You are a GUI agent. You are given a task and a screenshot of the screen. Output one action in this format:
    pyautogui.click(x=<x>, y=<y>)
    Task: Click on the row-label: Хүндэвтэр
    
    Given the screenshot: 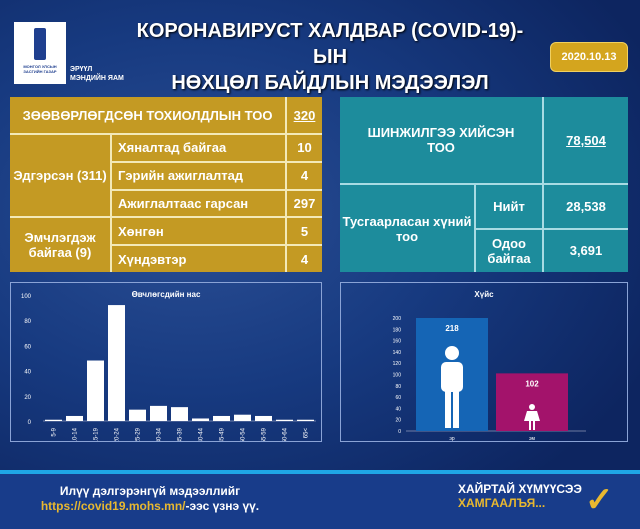 What is the action you would take?
    pyautogui.click(x=198, y=259)
    